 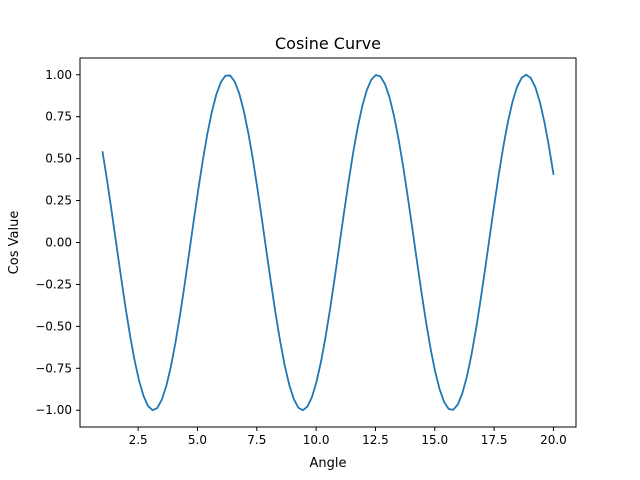 What do you see at coordinates (58, 201) in the screenshot?
I see `y-tick-label: 0.25` at bounding box center [58, 201].